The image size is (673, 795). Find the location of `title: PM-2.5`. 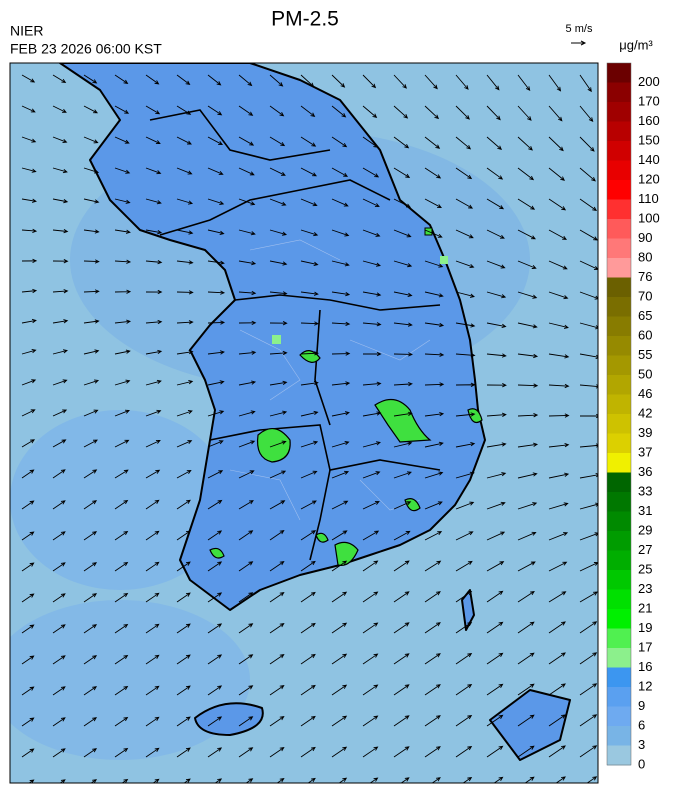

title: PM-2.5 is located at coordinates (305, 19).